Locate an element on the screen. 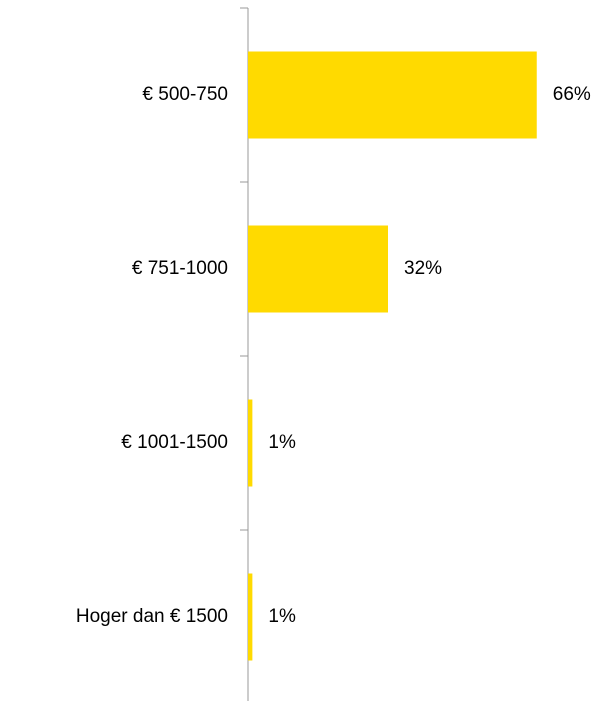  y-tick-label: Hoger dan € 1500 is located at coordinates (152, 616).